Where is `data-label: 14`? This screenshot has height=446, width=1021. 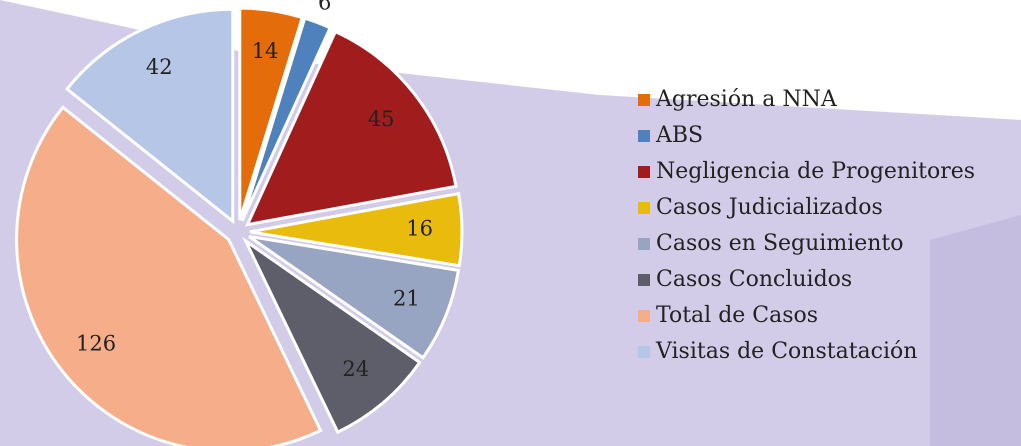
data-label: 14 is located at coordinates (265, 51).